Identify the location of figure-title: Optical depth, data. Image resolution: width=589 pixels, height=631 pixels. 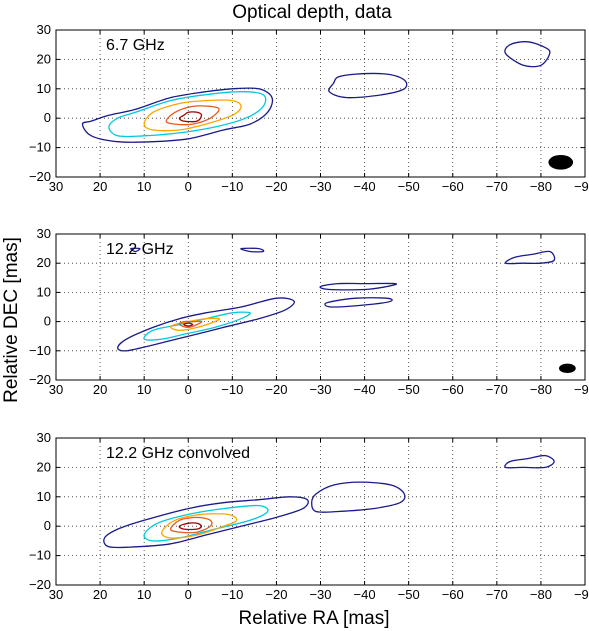
(312, 12).